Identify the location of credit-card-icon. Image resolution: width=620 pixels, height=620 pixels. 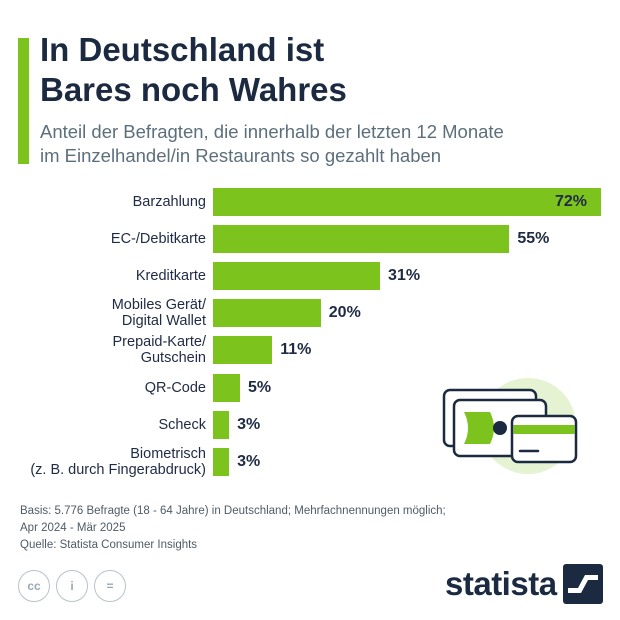
(544, 439).